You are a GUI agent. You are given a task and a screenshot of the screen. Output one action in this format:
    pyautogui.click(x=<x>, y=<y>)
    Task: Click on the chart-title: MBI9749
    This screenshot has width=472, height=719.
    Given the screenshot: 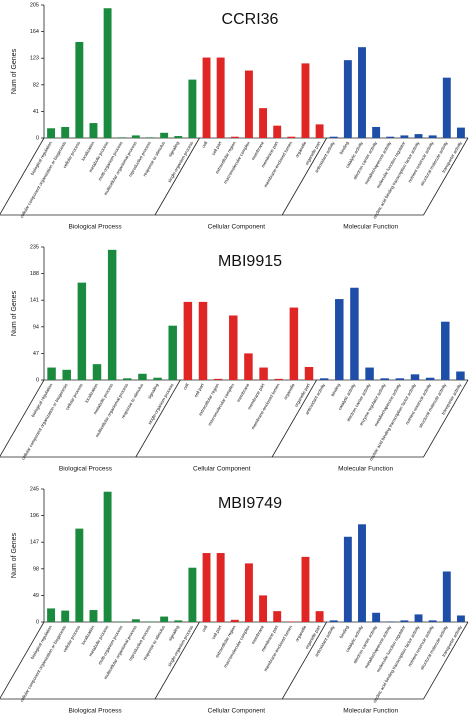 What is the action you would take?
    pyautogui.click(x=250, y=503)
    